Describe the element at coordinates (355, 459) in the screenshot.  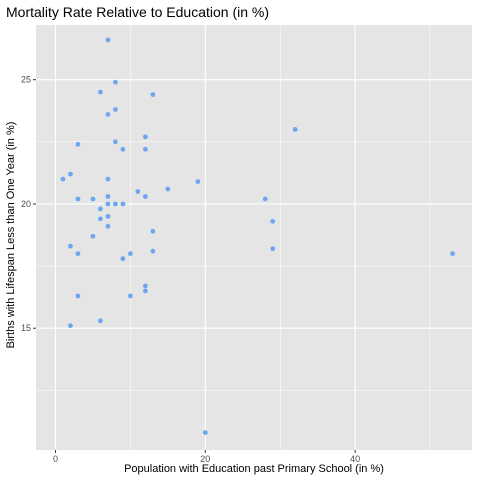
I see `x-tick-label: 40` at that location.